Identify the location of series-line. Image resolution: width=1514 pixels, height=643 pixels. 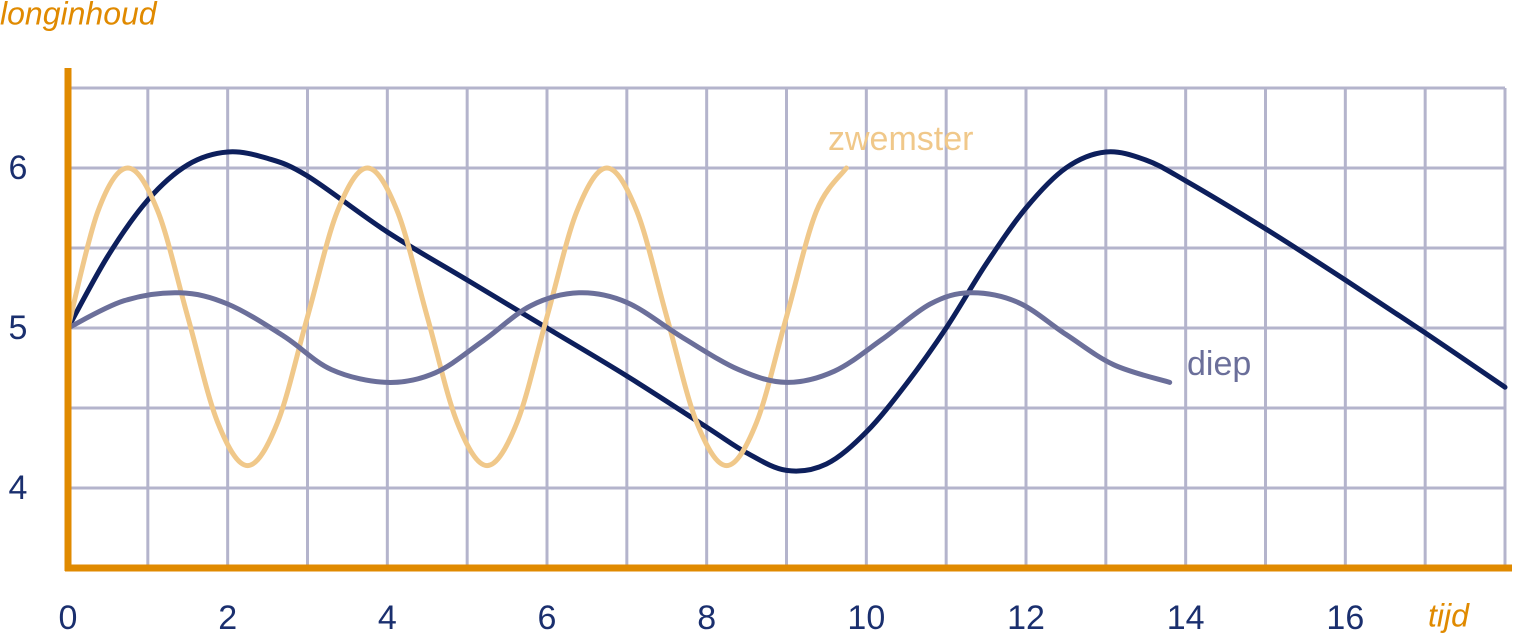
(619, 337).